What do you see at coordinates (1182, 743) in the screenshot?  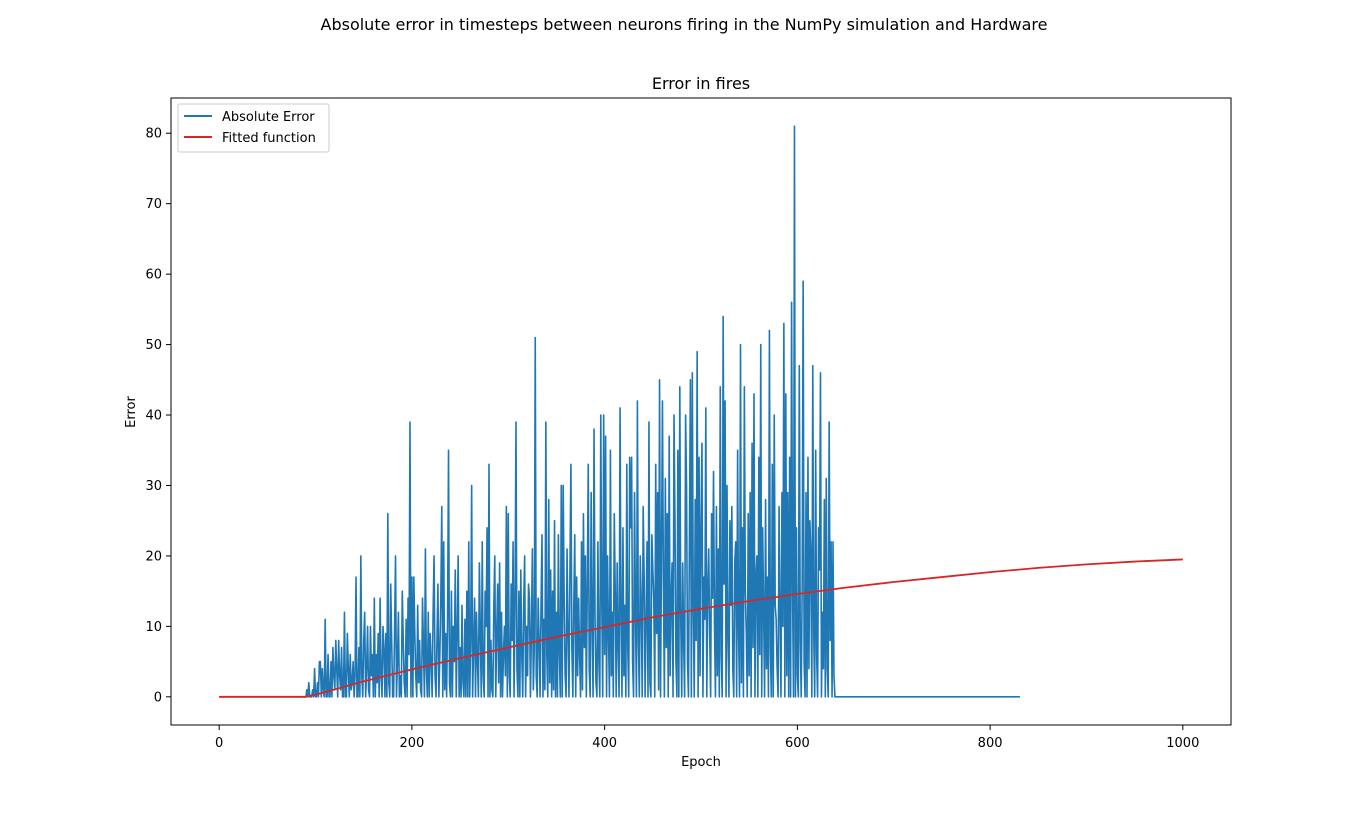 I see `x-tick-label: 1000` at bounding box center [1182, 743].